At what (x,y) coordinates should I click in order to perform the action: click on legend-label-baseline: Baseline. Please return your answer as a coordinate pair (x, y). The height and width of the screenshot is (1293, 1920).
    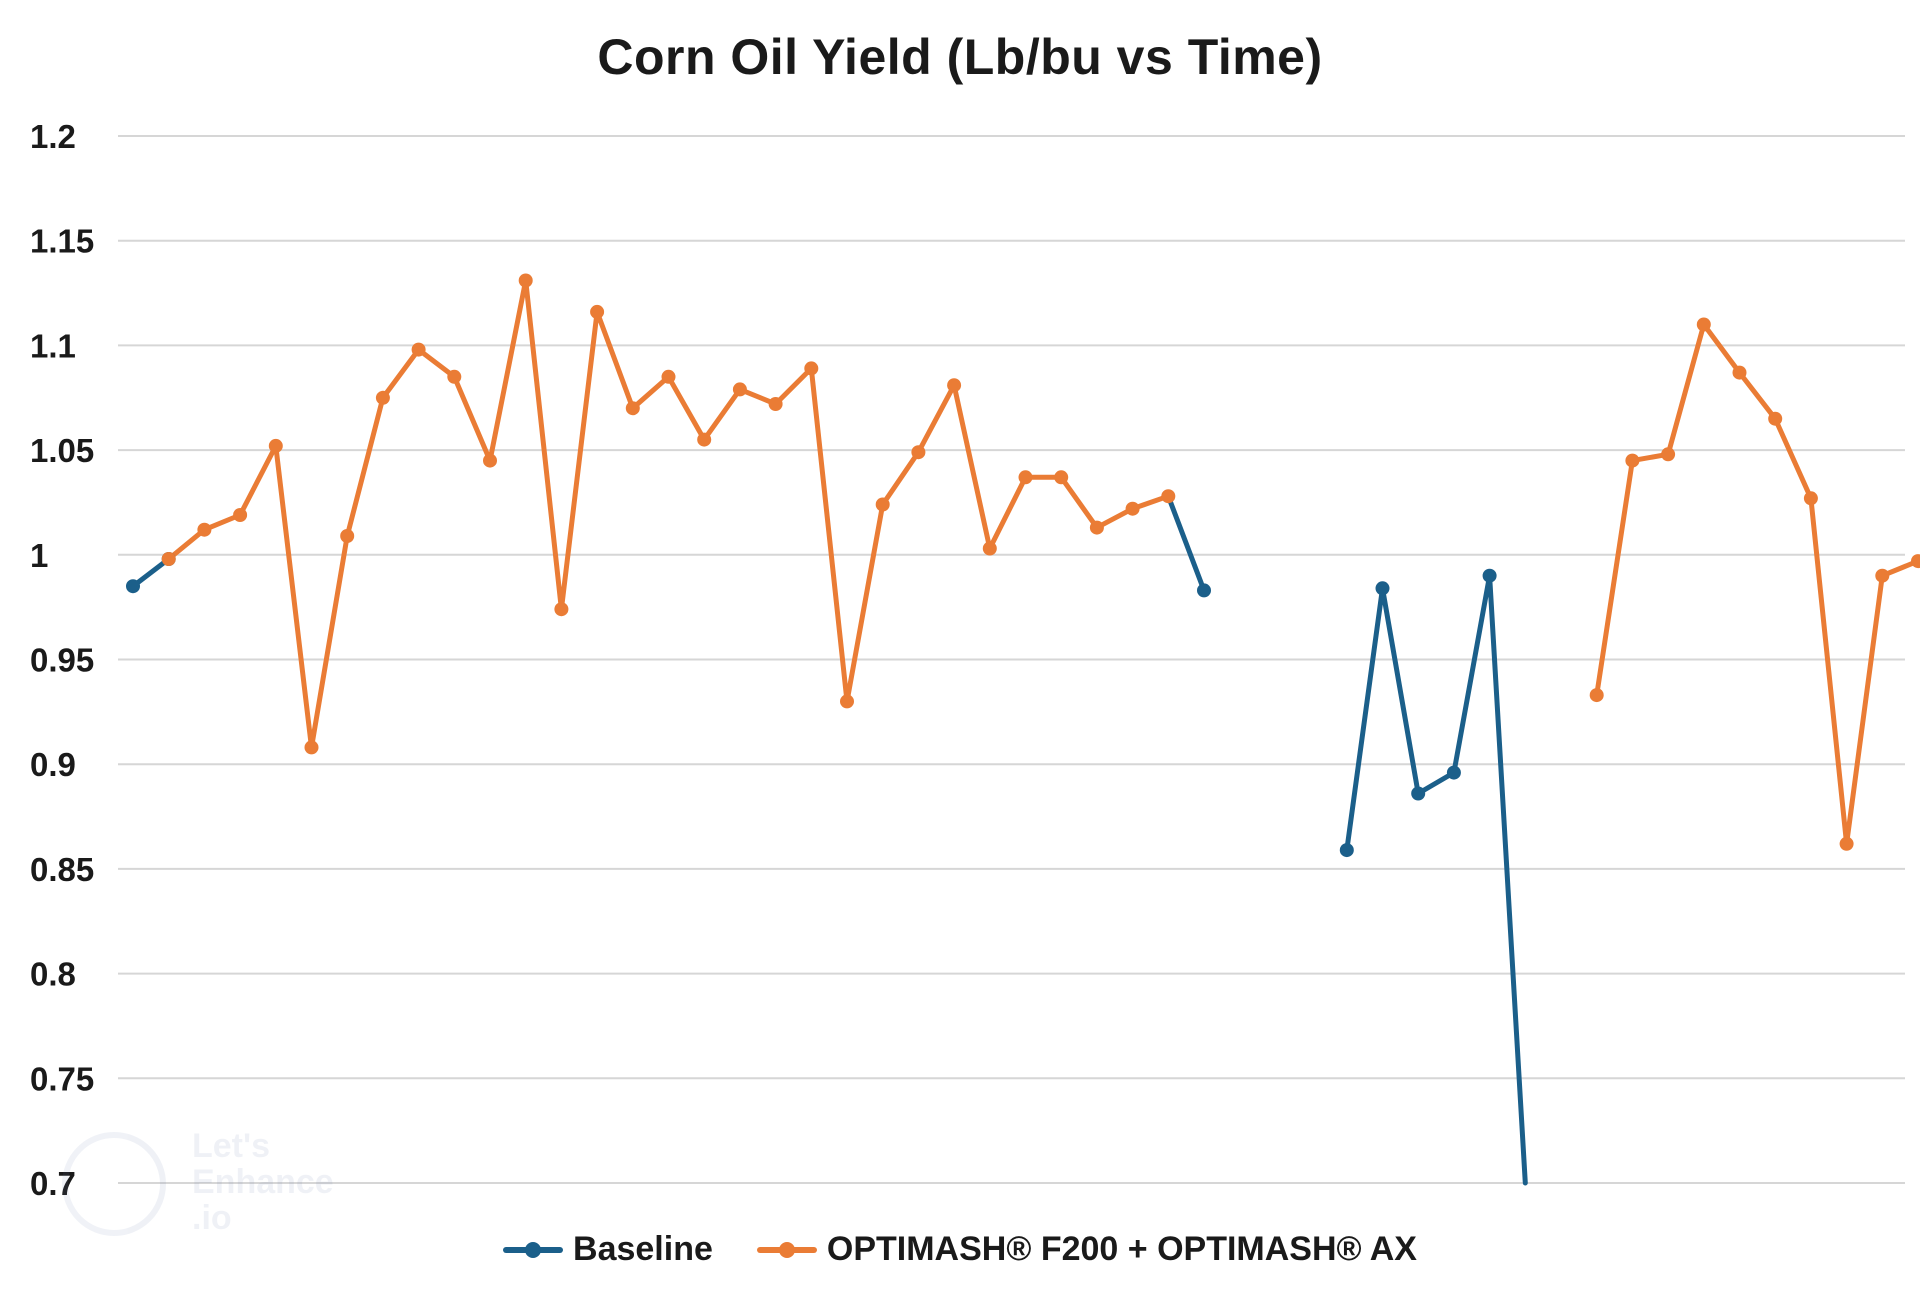
    Looking at the image, I should click on (643, 1249).